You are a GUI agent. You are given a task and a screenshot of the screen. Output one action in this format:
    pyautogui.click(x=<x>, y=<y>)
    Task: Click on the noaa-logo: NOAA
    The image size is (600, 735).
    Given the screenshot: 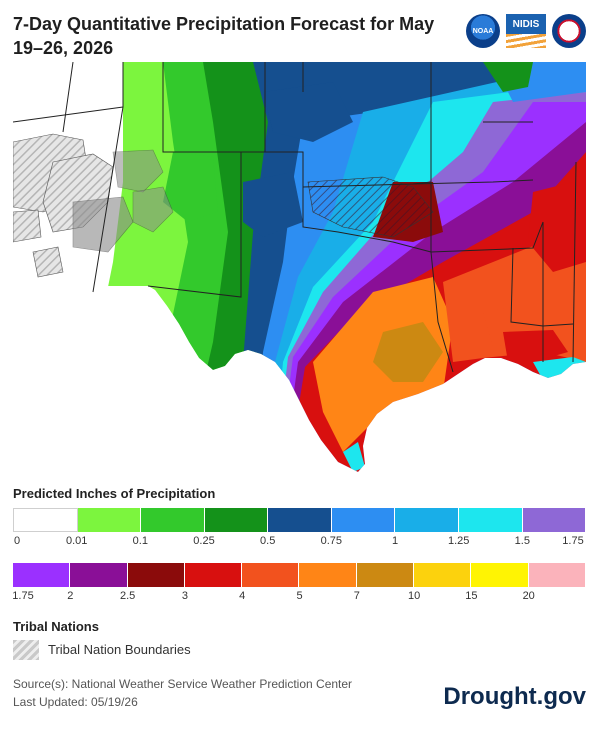 What is the action you would take?
    pyautogui.click(x=483, y=31)
    